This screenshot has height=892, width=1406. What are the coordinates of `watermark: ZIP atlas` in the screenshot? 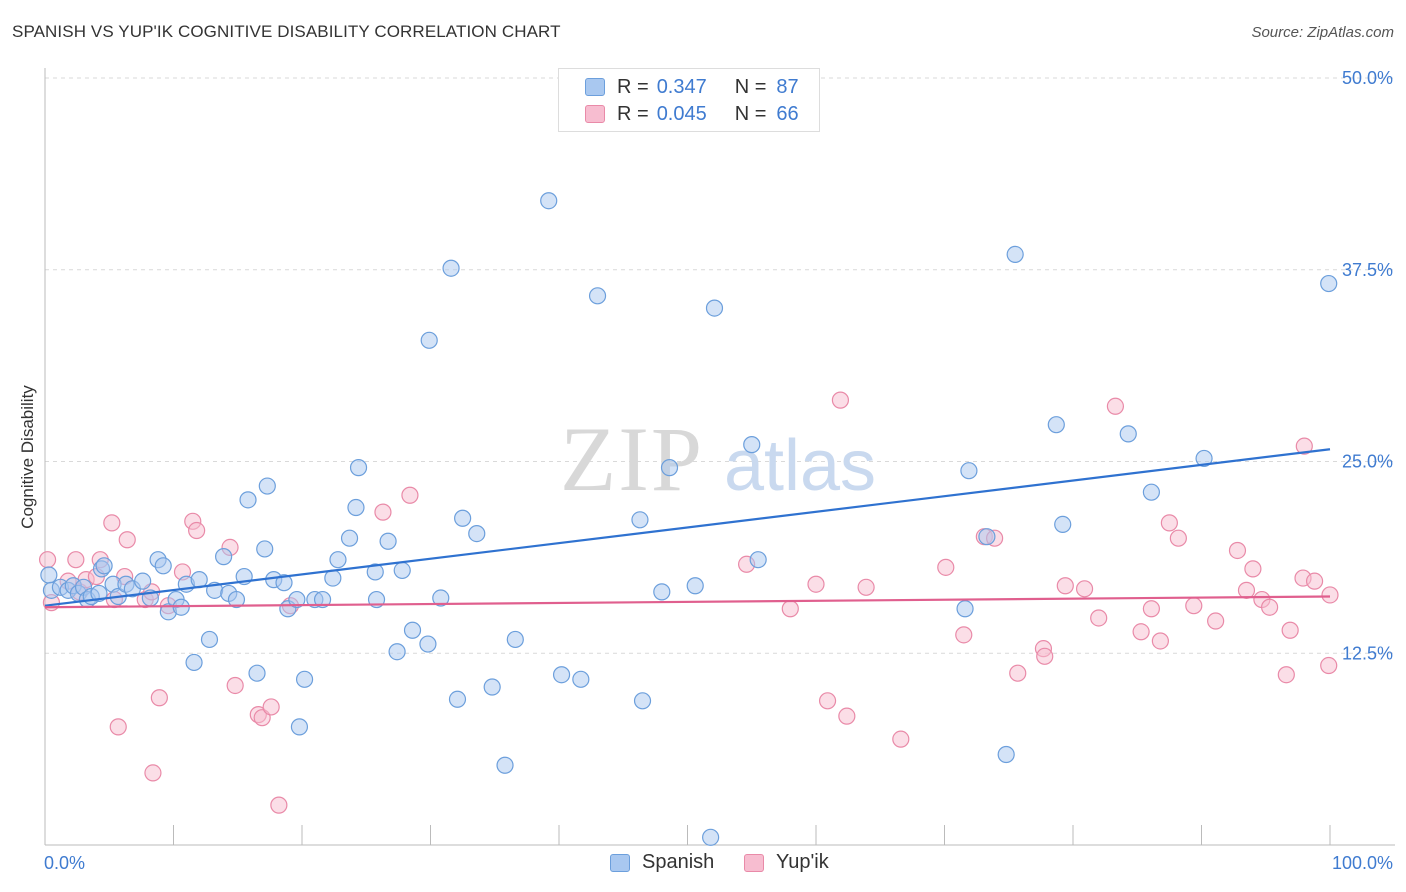 It's located at (718, 459).